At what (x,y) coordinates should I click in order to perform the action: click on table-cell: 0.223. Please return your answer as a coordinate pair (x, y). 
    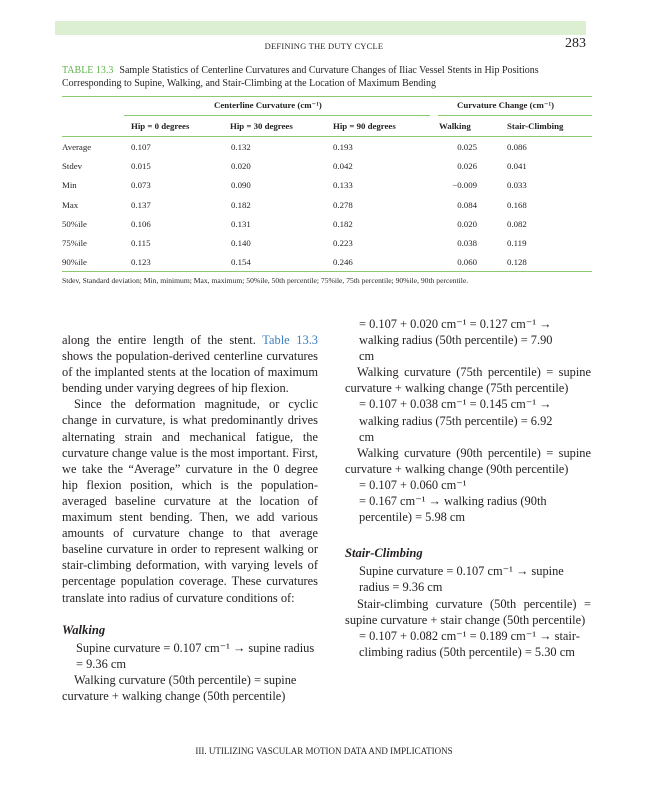
    Looking at the image, I should click on (343, 243).